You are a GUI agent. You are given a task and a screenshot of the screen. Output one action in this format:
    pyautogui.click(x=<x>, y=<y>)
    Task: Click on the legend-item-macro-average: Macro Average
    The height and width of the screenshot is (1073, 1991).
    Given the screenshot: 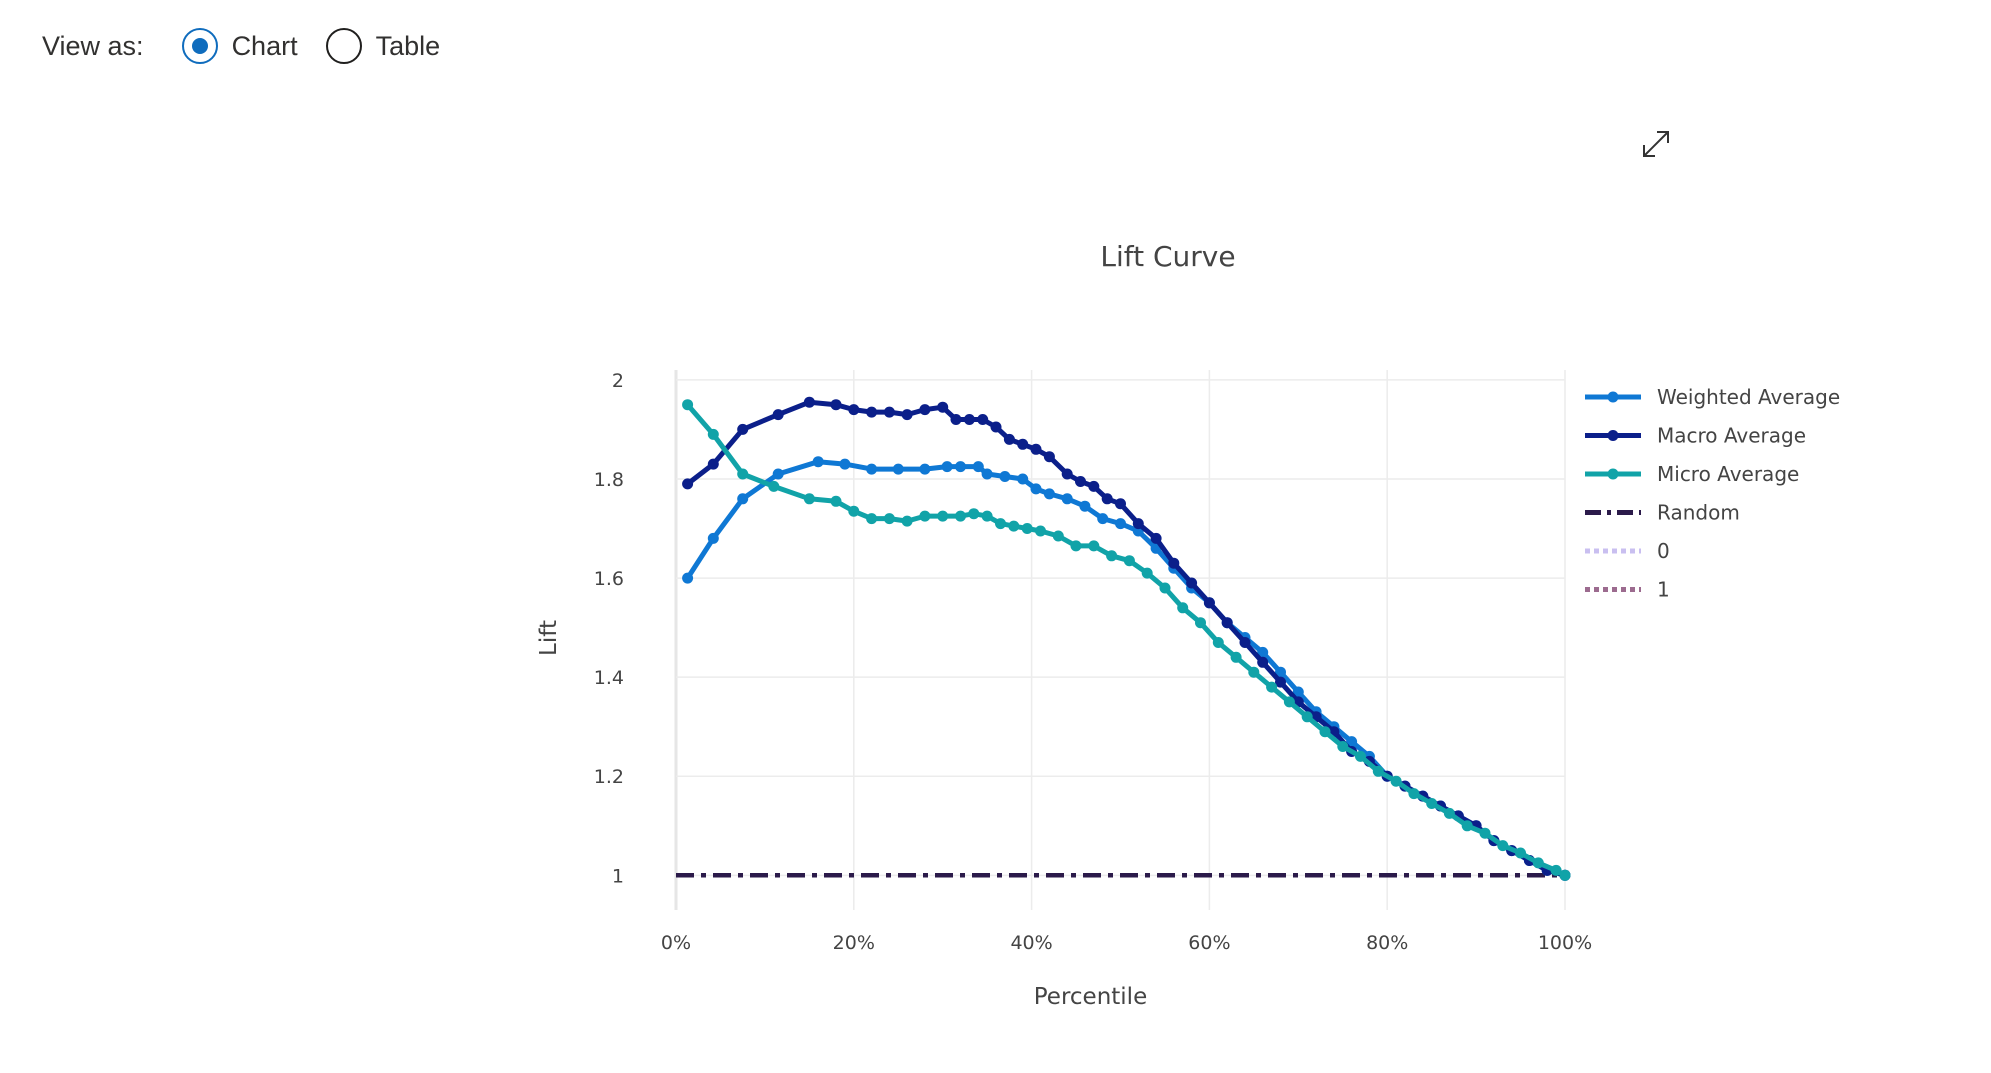 What is the action you would take?
    pyautogui.click(x=1695, y=436)
    